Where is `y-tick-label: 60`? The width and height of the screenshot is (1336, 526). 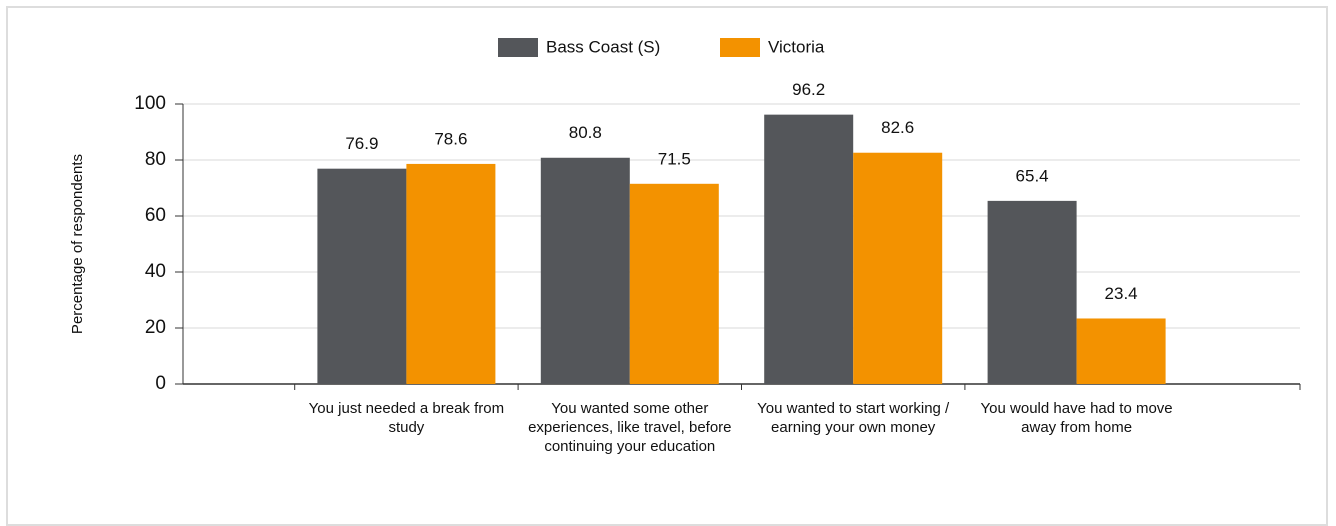 y-tick-label: 60 is located at coordinates (155, 215).